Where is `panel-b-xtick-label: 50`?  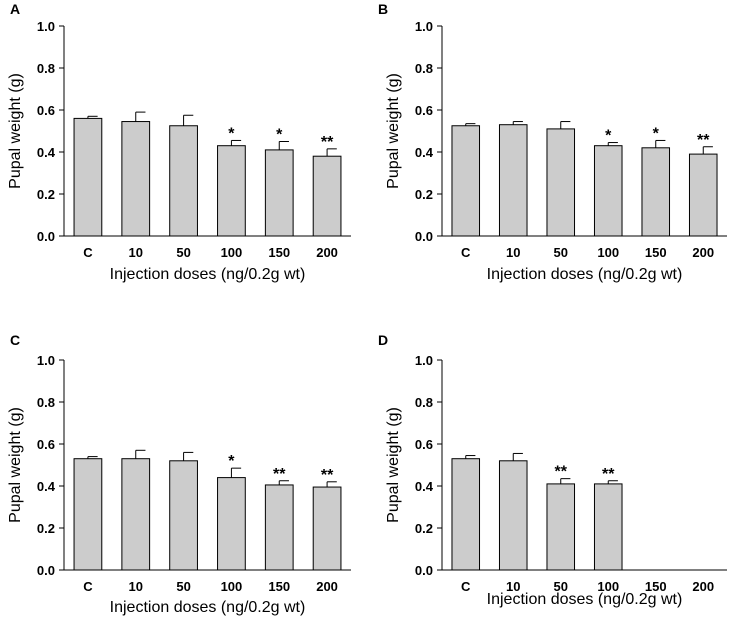 panel-b-xtick-label: 50 is located at coordinates (561, 252).